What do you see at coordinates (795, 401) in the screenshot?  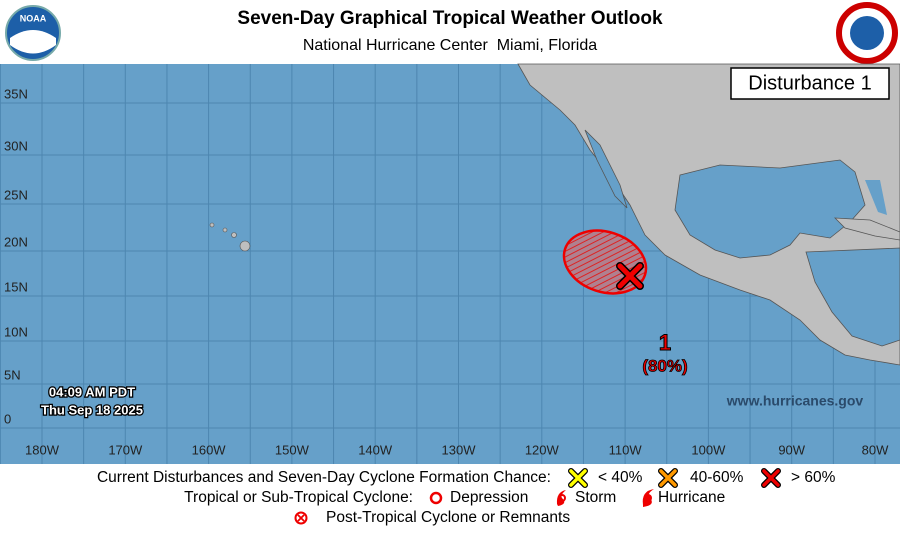 I see `url: www.hurricanes.gov` at bounding box center [795, 401].